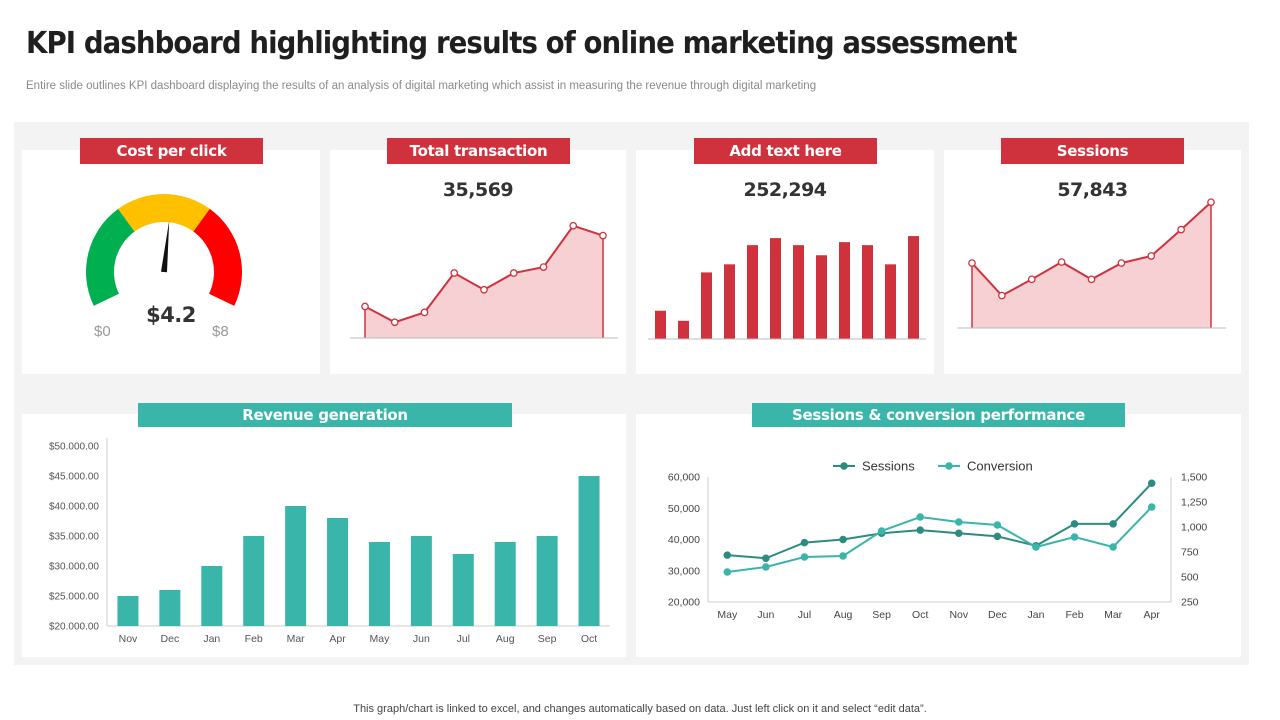 Image resolution: width=1280 pixels, height=720 pixels. I want to click on transaction-area-fill, so click(484, 281).